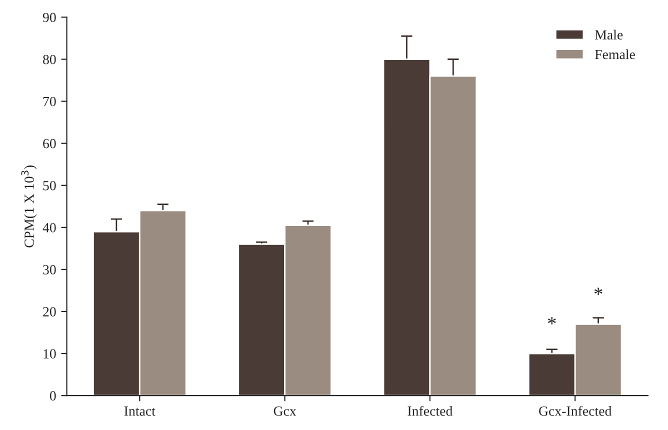 Image resolution: width=668 pixels, height=430 pixels. What do you see at coordinates (49, 269) in the screenshot?
I see `y-tick-label: 30` at bounding box center [49, 269].